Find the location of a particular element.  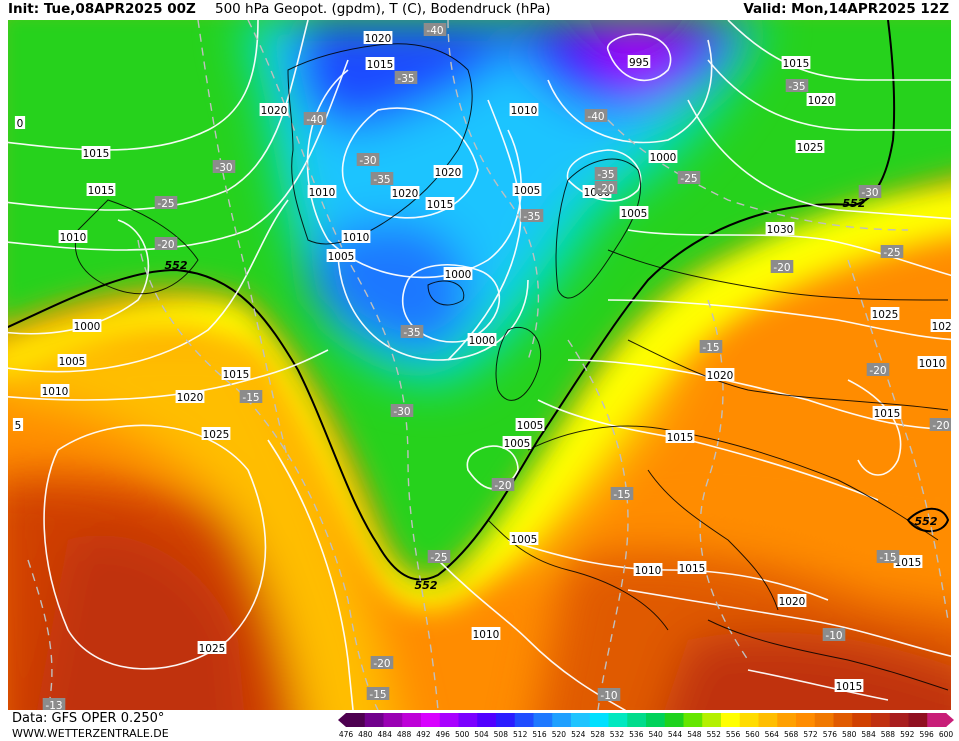

isobar-label-23: 1000 is located at coordinates (482, 340).